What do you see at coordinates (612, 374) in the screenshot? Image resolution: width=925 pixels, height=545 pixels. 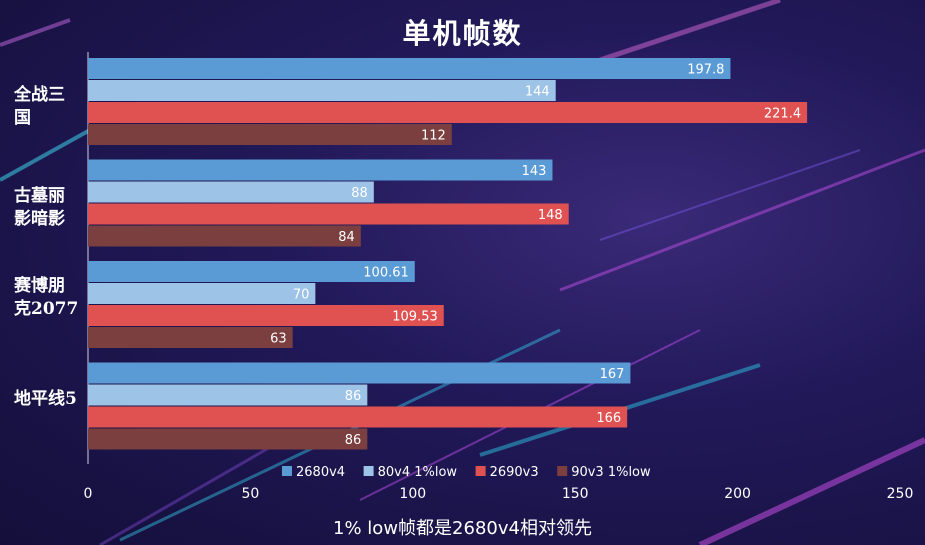 I see `bar-value-label: 167` at bounding box center [612, 374].